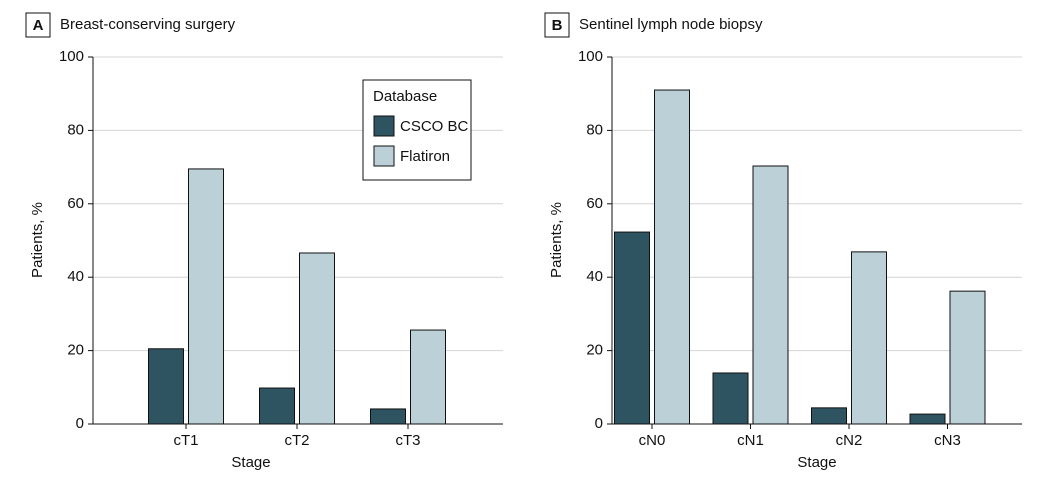  What do you see at coordinates (405, 96) in the screenshot?
I see `legend-title: Database` at bounding box center [405, 96].